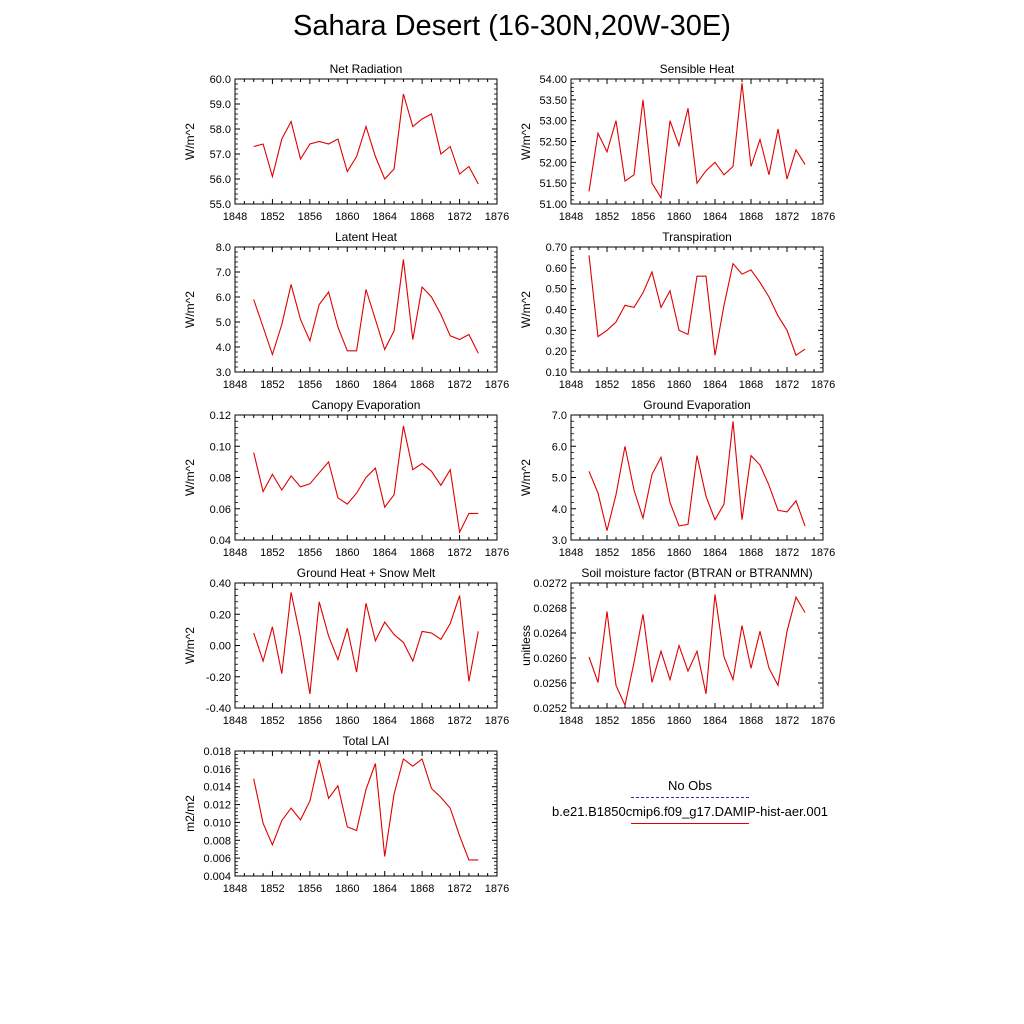  I want to click on y-tick-label: 0.06, so click(220, 510).